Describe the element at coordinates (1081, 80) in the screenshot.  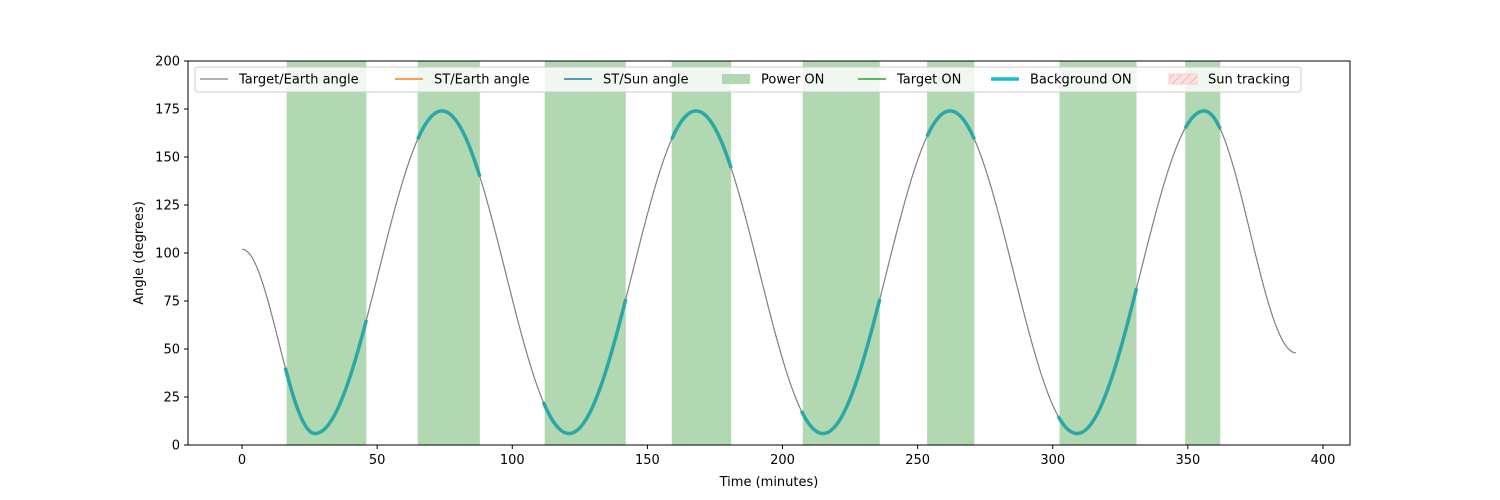
I see `legend-label: Background ON` at that location.